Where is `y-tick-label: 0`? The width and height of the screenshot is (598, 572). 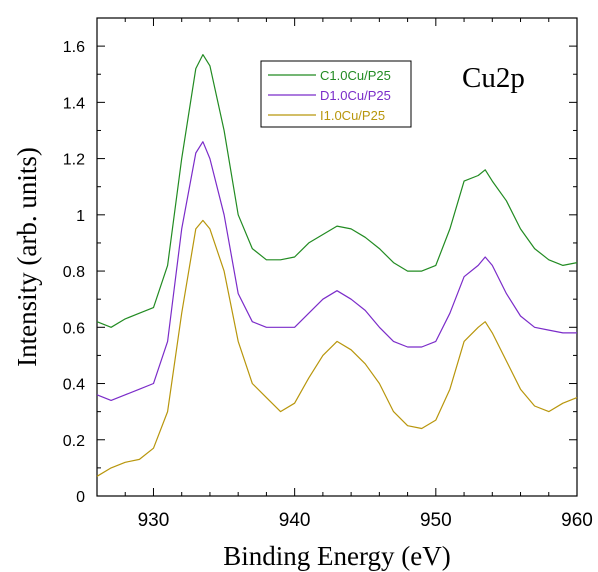 y-tick-label: 0 is located at coordinates (80, 497).